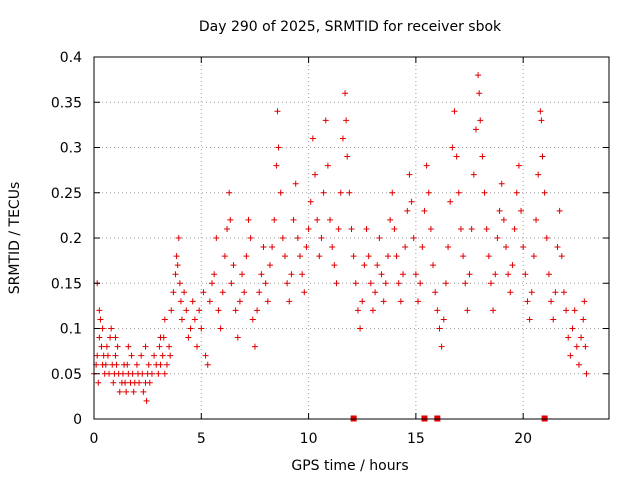  What do you see at coordinates (416, 439) in the screenshot?
I see `x-tick-label: 15` at bounding box center [416, 439].